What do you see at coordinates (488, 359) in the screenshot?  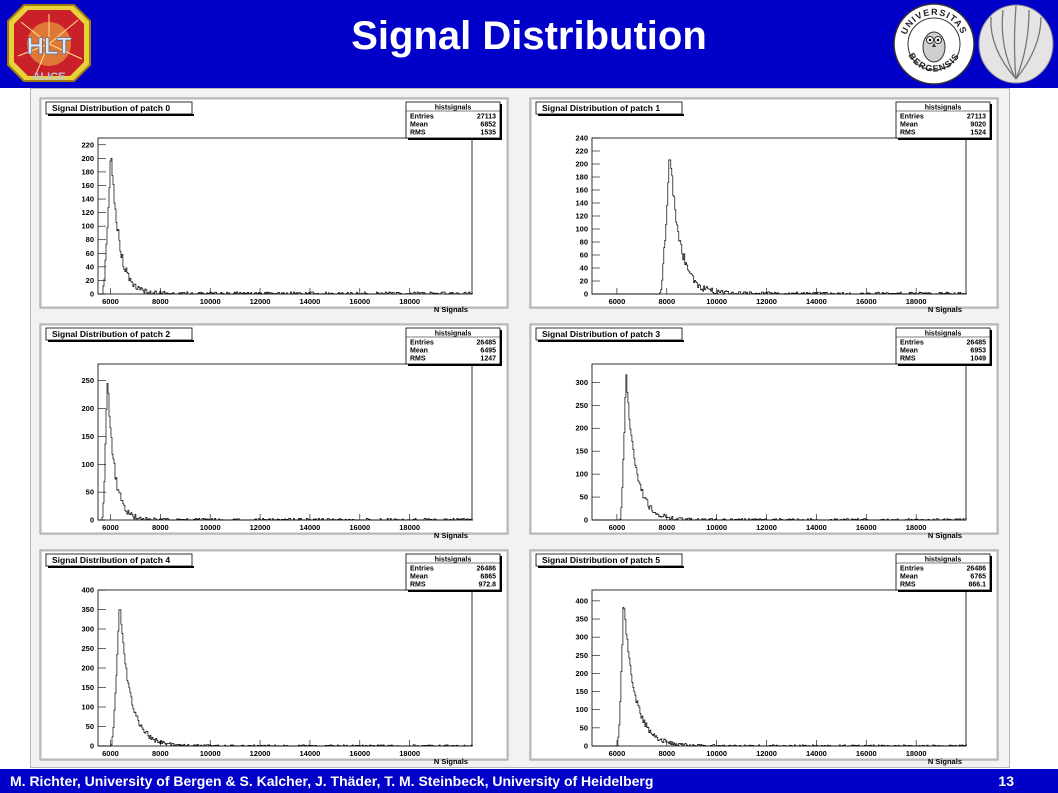 I see `stats-rms-value: 1247` at bounding box center [488, 359].